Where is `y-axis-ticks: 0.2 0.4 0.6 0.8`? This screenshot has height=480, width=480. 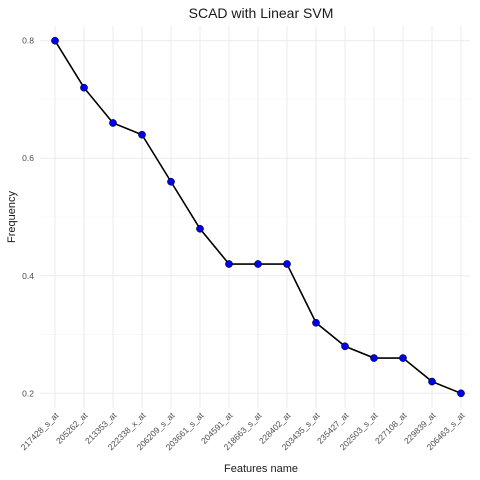
y-axis-ticks: 0.2 0.4 0.6 0.8 is located at coordinates (28, 217).